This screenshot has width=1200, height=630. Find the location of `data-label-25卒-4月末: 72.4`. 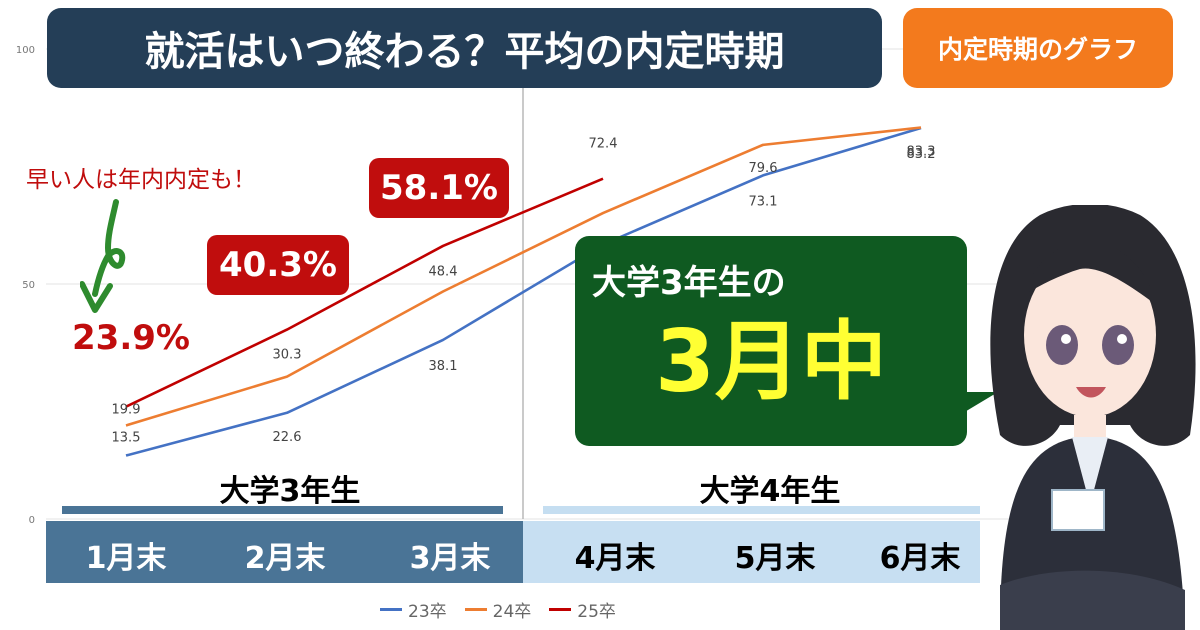

data-label-25卒-4月末: 72.4 is located at coordinates (603, 144).